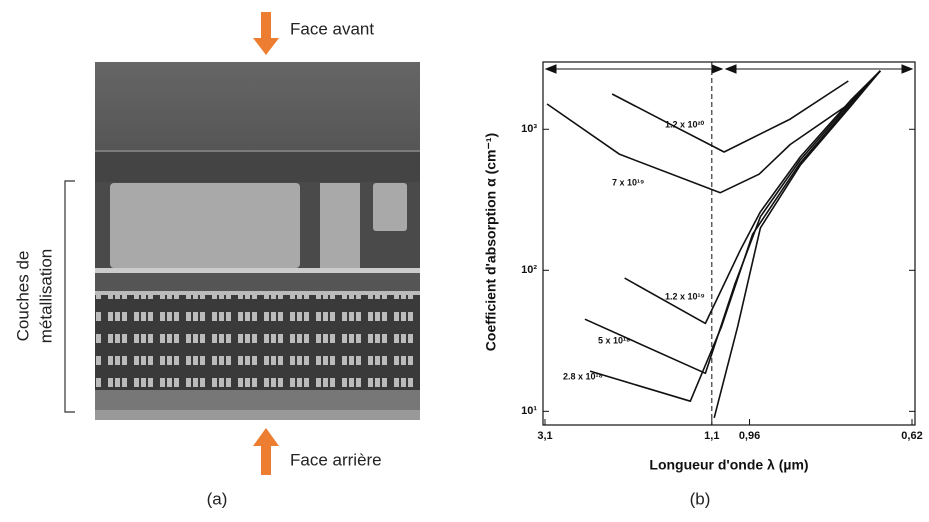 The width and height of the screenshot is (929, 522). Describe the element at coordinates (266, 33) in the screenshot. I see `arrow-down` at that location.